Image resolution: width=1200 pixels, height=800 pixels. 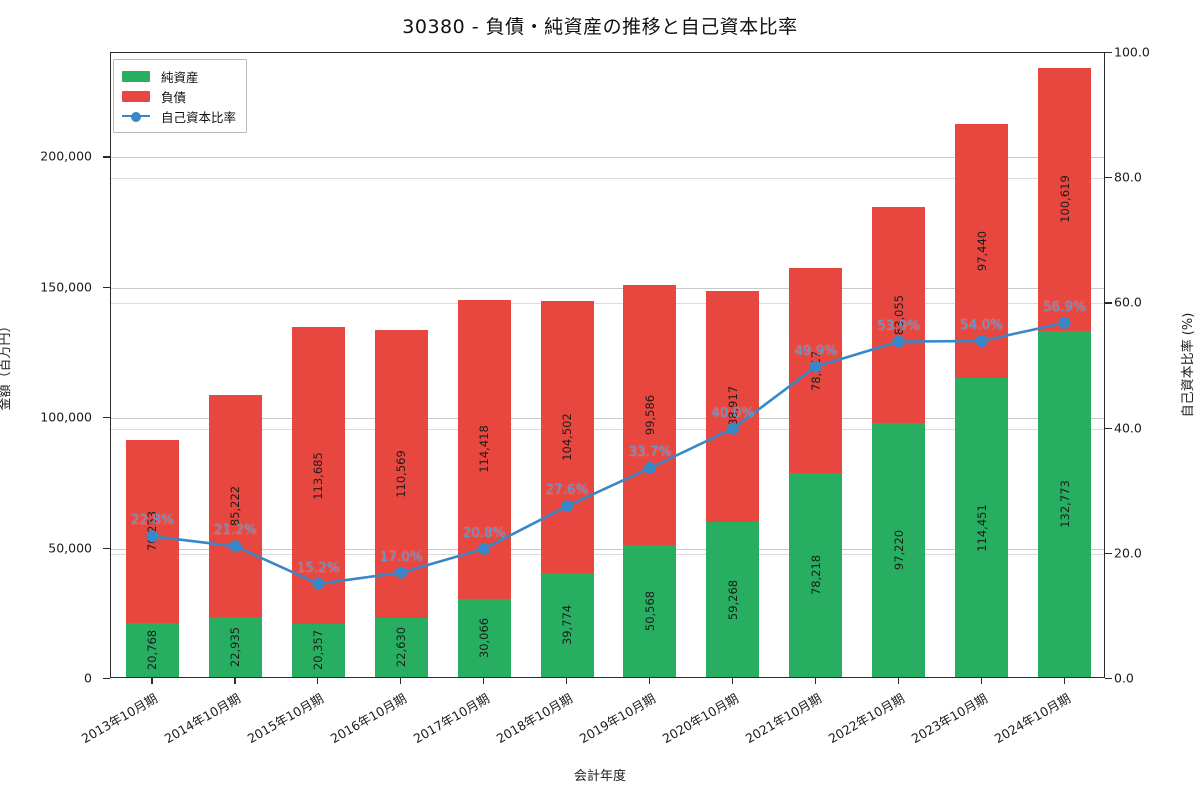 I want to click on ratio-value-label: 33.7%, so click(x=650, y=452).